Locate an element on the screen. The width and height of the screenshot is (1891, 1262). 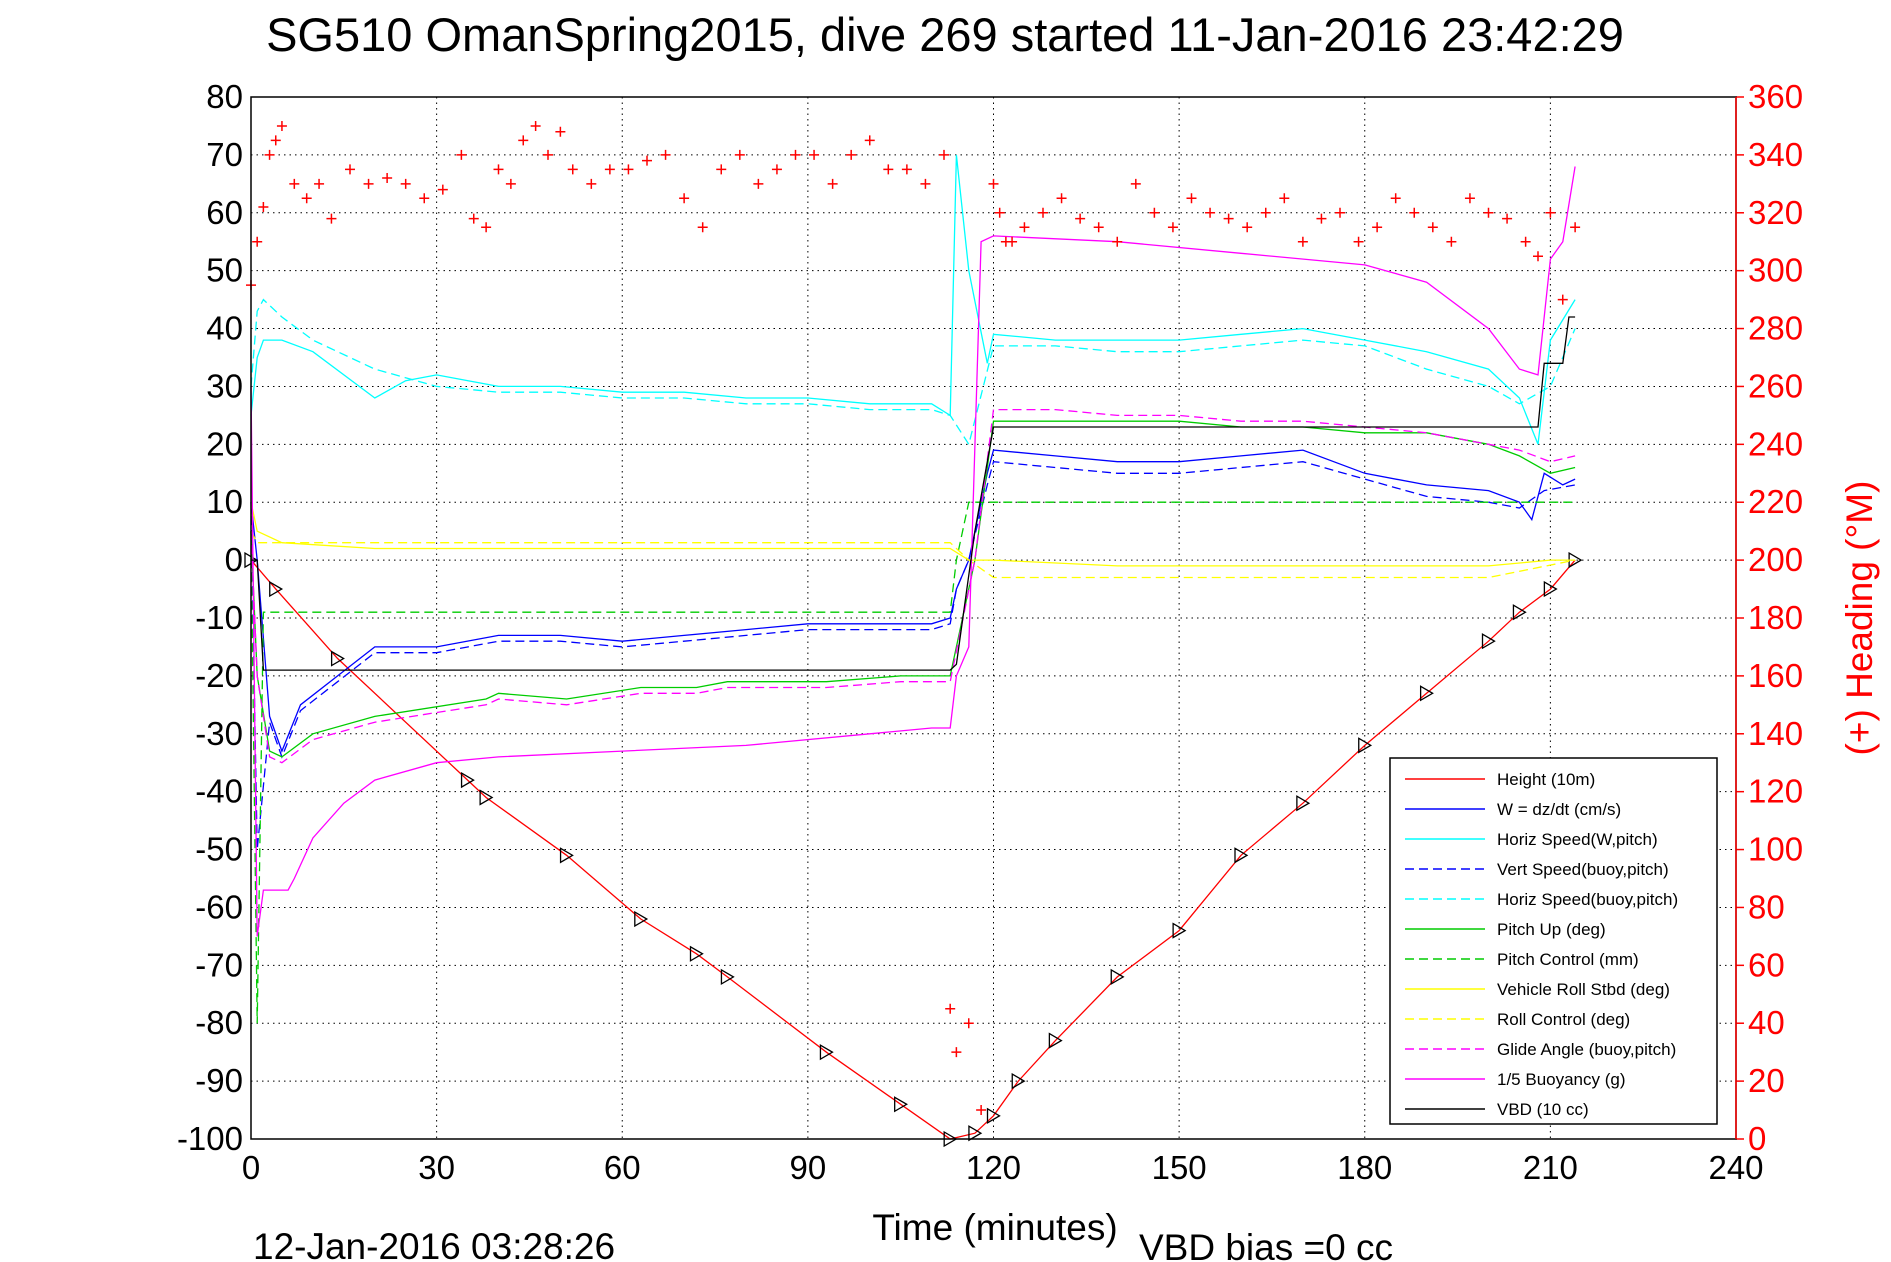
legend-label: Glide Angle (buoy,pitch) is located at coordinates (1586, 1049).